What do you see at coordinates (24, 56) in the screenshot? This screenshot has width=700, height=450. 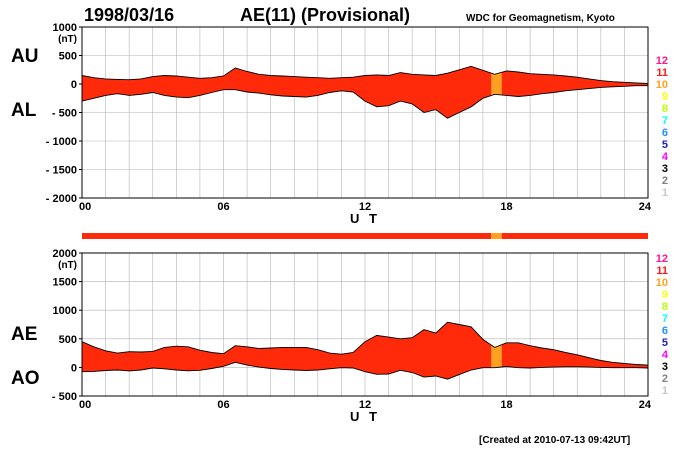 I see `side-label-au: AU` at bounding box center [24, 56].